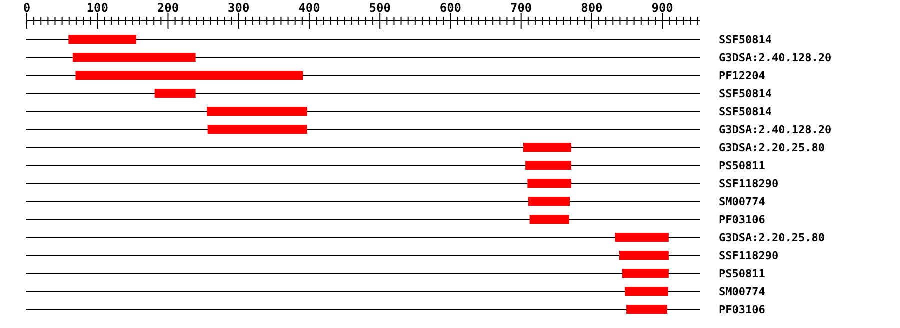  I want to click on x-tick-label: 700, so click(521, 8).